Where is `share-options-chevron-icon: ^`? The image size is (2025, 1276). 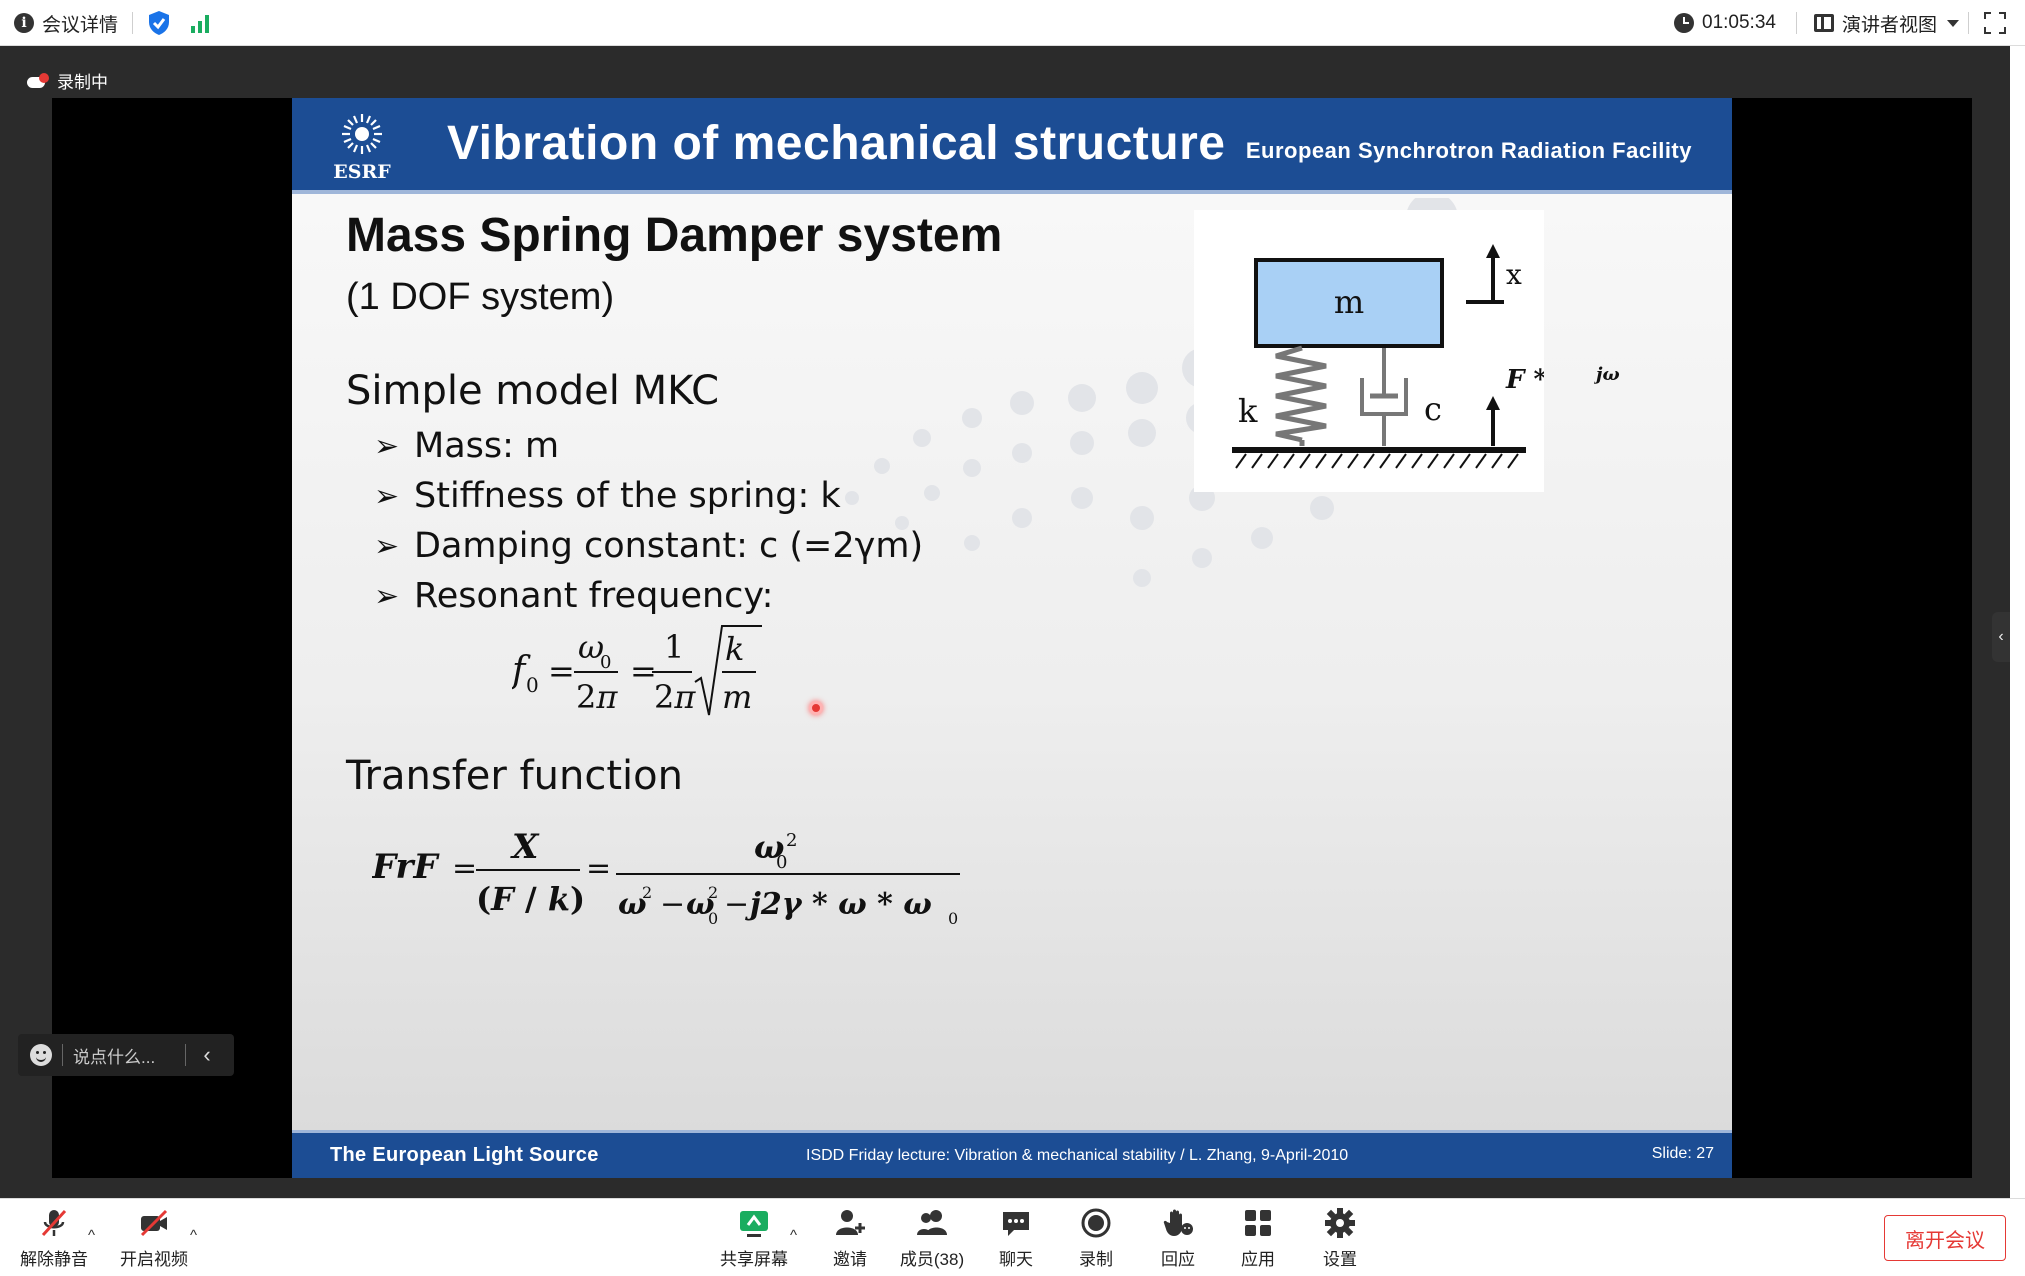 share-options-chevron-icon: ^ is located at coordinates (794, 1235).